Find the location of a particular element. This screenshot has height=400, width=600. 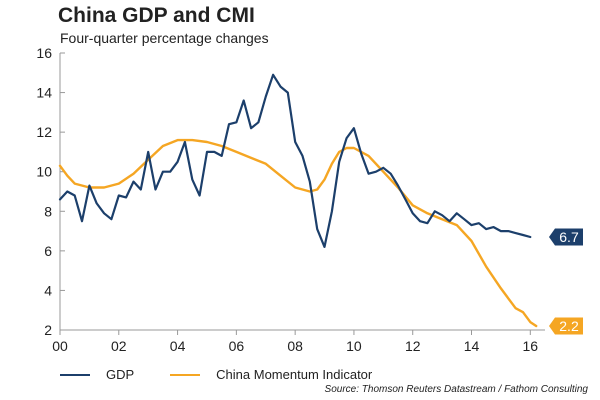

y-tick-label: 6 is located at coordinates (48, 251).